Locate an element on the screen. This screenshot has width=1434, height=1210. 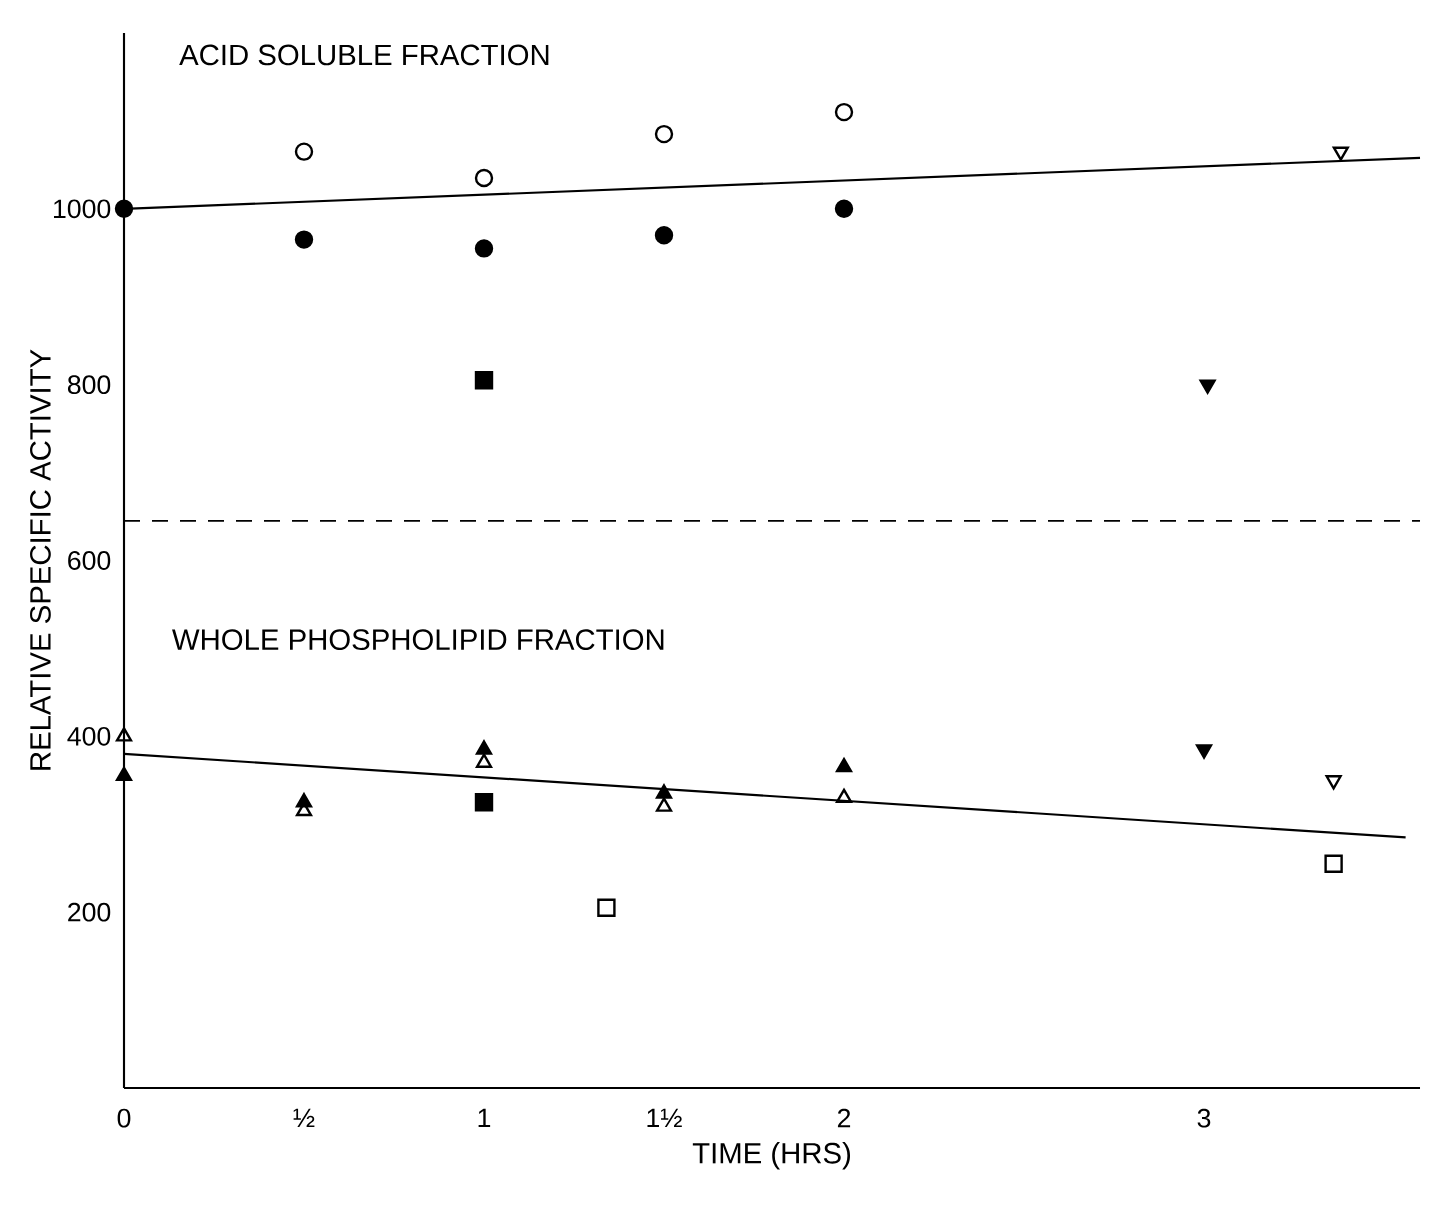
y-axis-title: RELATIVE SPECIFIC ACTIVITY is located at coordinates (40, 559).